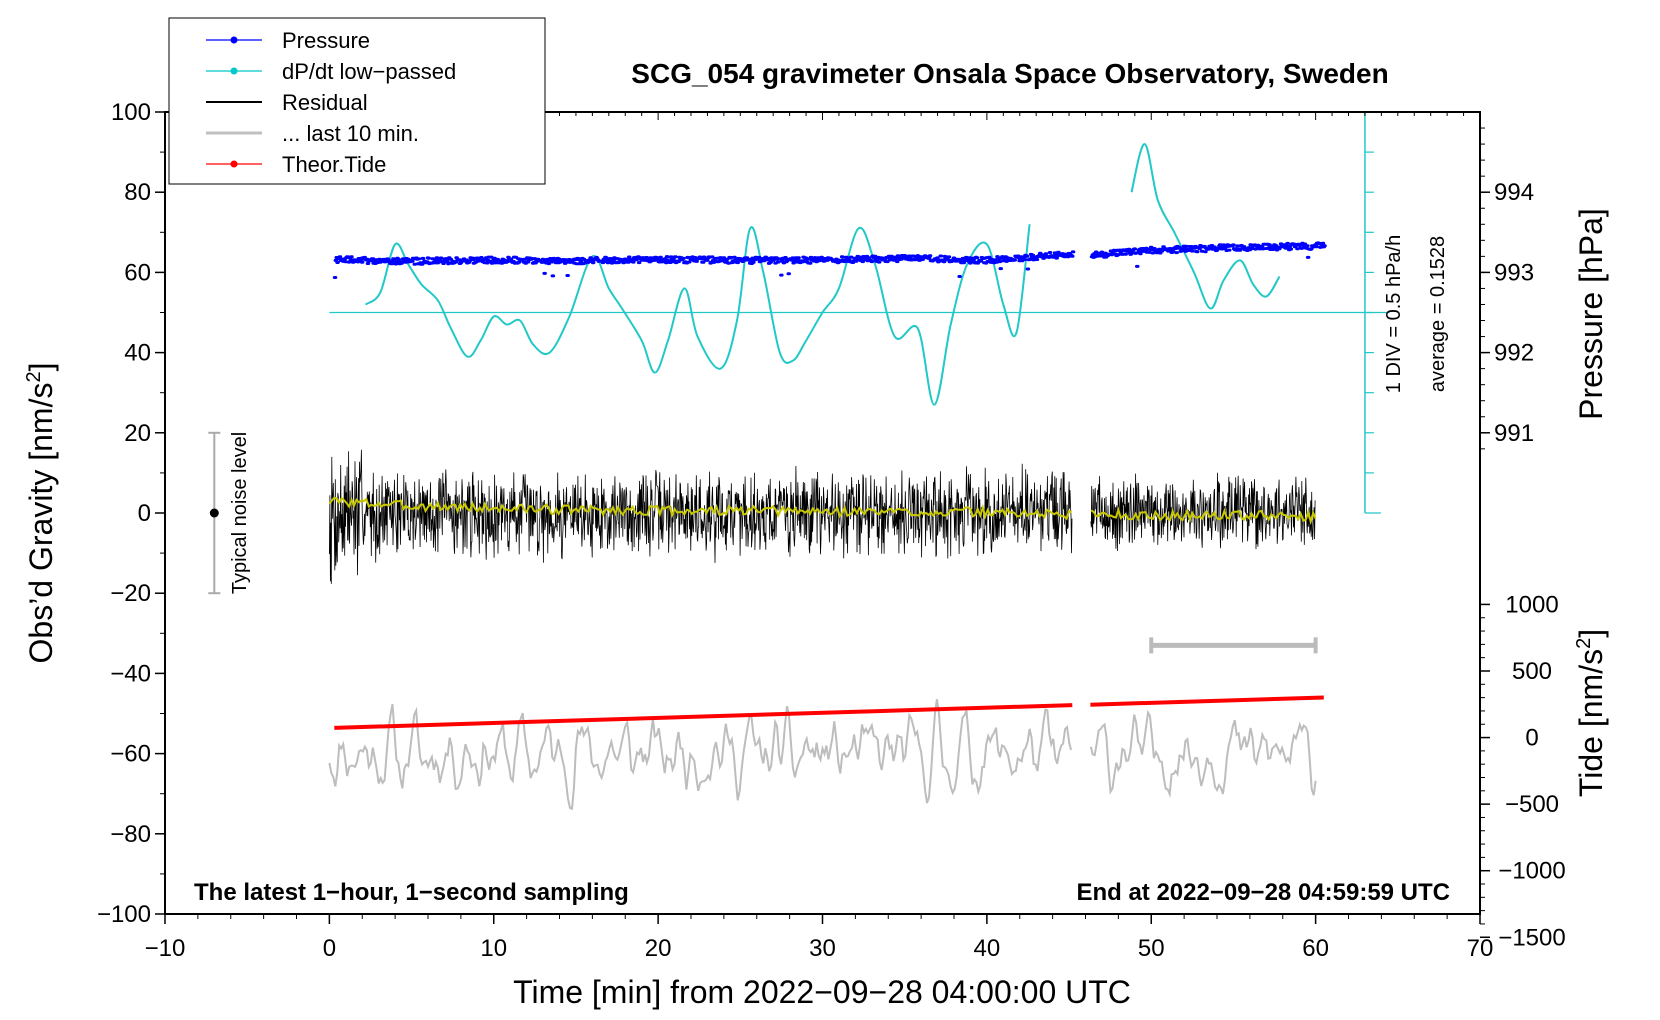  What do you see at coordinates (369, 71) in the screenshot?
I see `legend-label-dpdt: dP/dt low−passed` at bounding box center [369, 71].